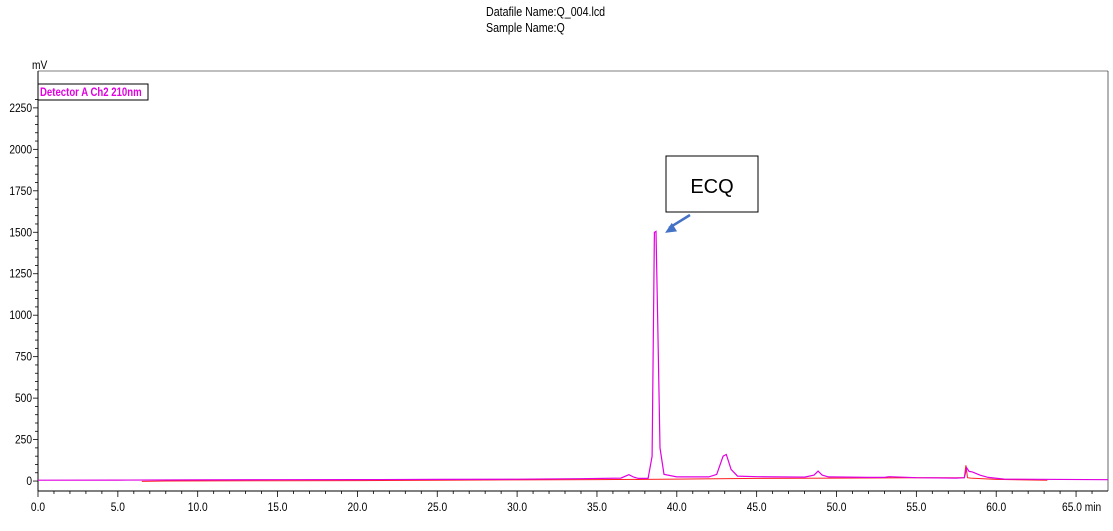  Describe the element at coordinates (677, 507) in the screenshot. I see `x-tick-label: 40.0` at that location.